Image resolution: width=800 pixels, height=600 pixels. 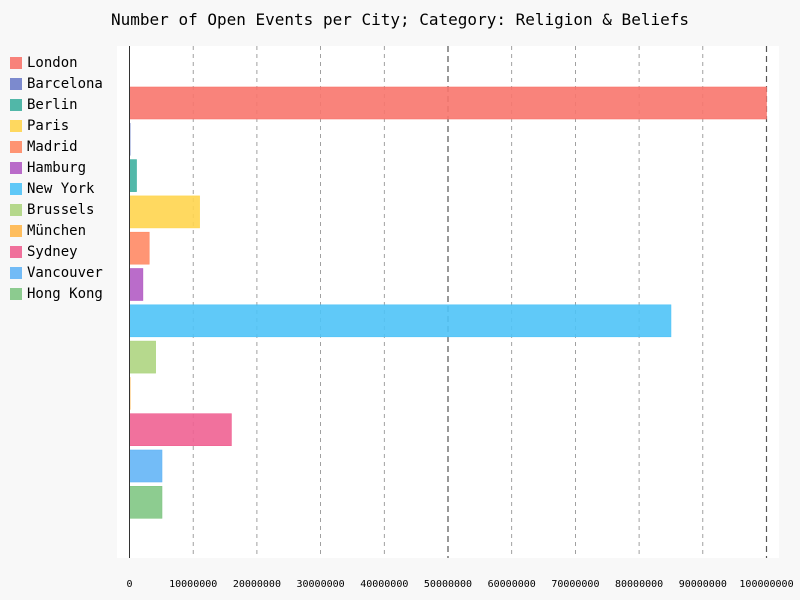 I want to click on x-tick-label: 0, so click(x=129, y=584).